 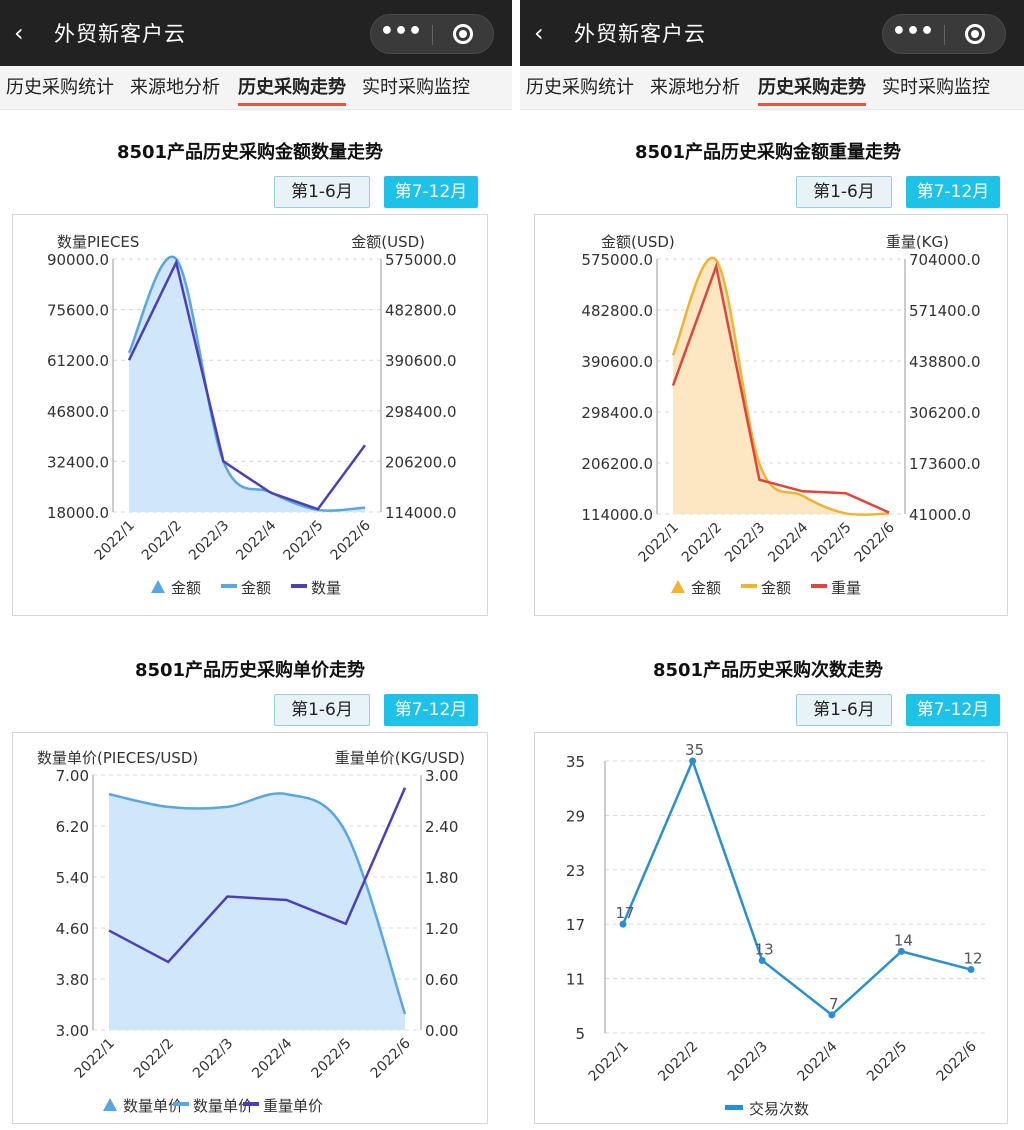 I want to click on left-tick-label: 46800.0, so click(x=78, y=412).